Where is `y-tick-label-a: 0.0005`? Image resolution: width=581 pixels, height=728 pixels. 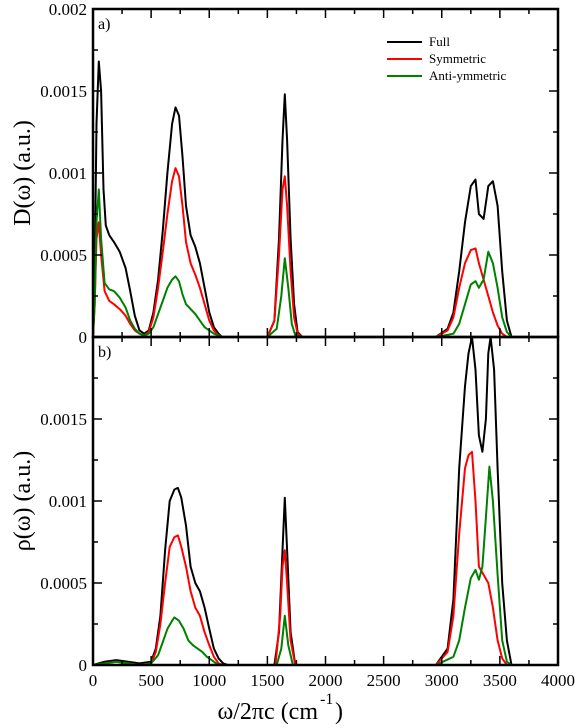 y-tick-label-a: 0.0005 is located at coordinates (63, 255).